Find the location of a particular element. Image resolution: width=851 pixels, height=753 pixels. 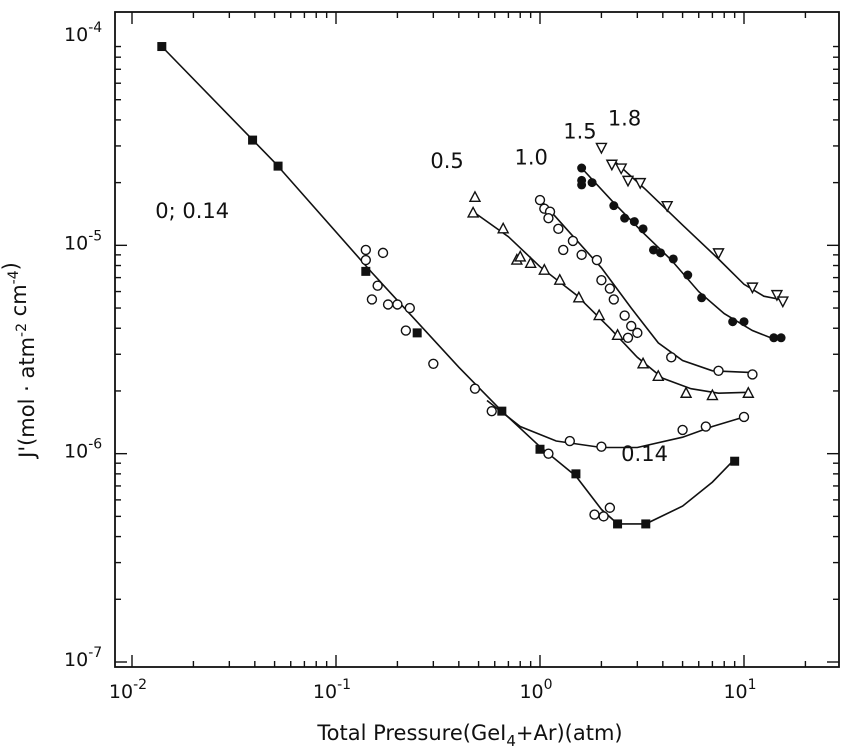

y-tick-label: 10⁻⁶ is located at coordinates (83, 450).